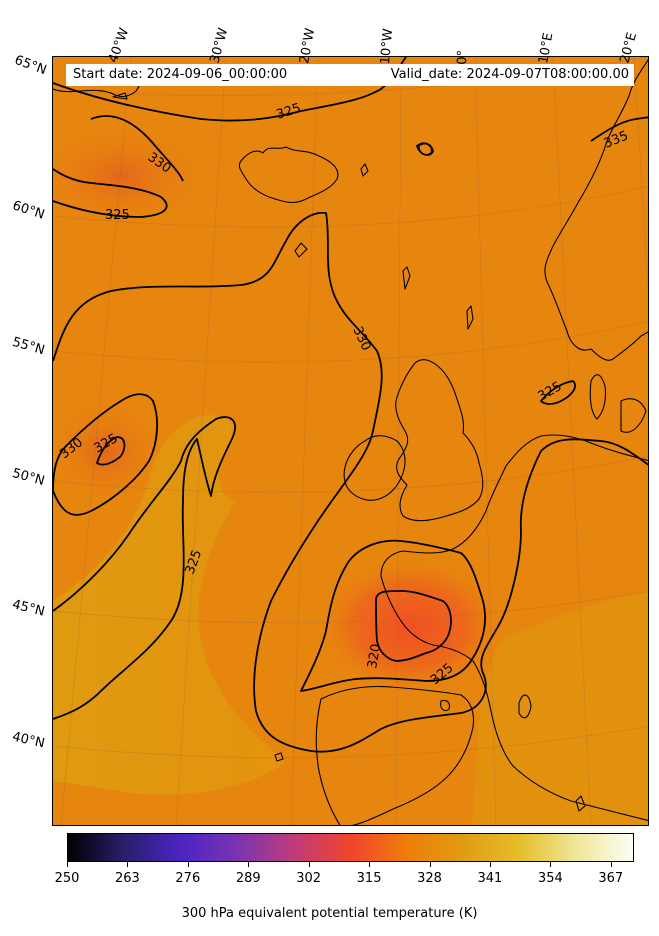 The width and height of the screenshot is (659, 936). I want to click on colorbar-tick-label: 367, so click(611, 878).